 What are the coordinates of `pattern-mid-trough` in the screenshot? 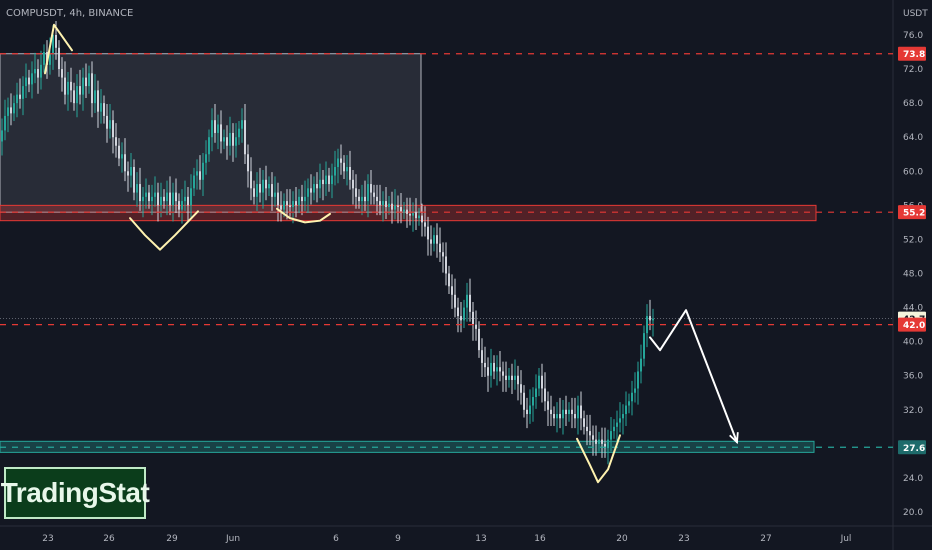 It's located at (303, 215).